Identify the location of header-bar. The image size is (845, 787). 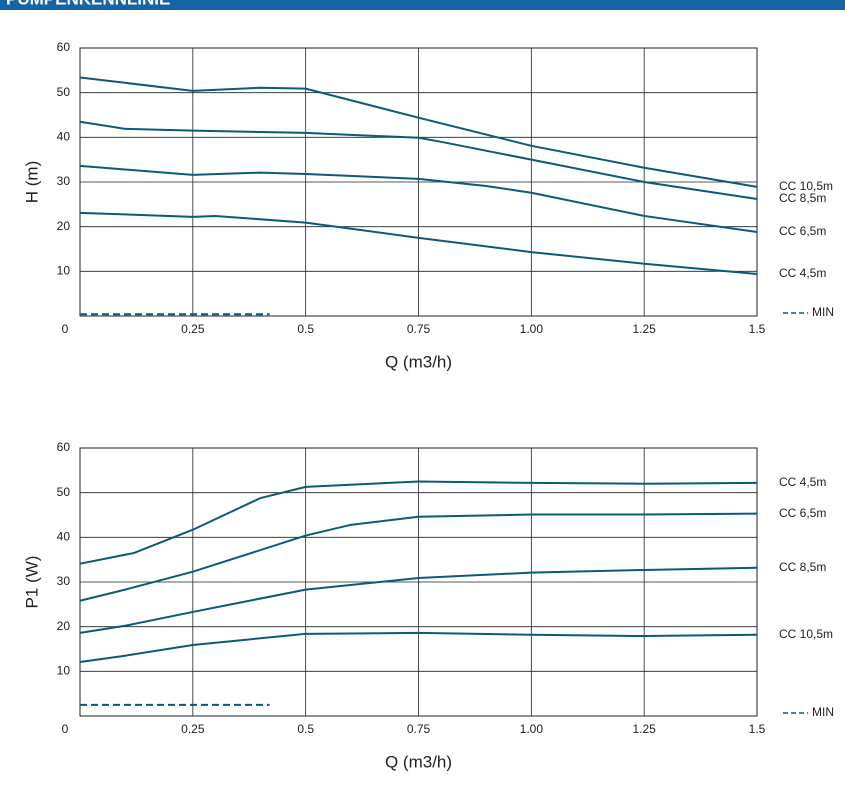
(422, 5).